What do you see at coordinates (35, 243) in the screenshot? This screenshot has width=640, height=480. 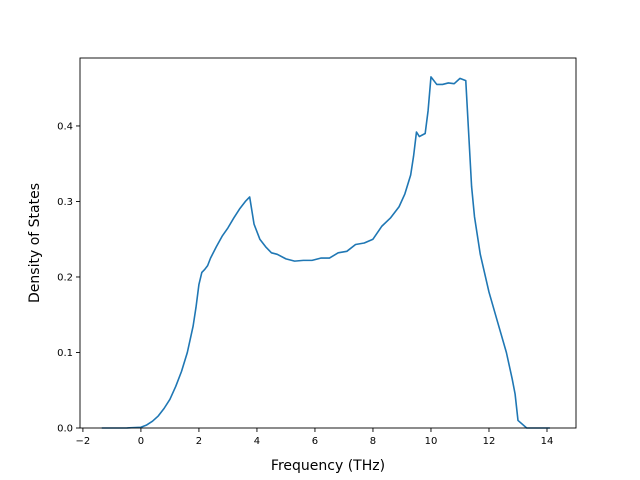 I see `y-axis-label: Density of States` at bounding box center [35, 243].